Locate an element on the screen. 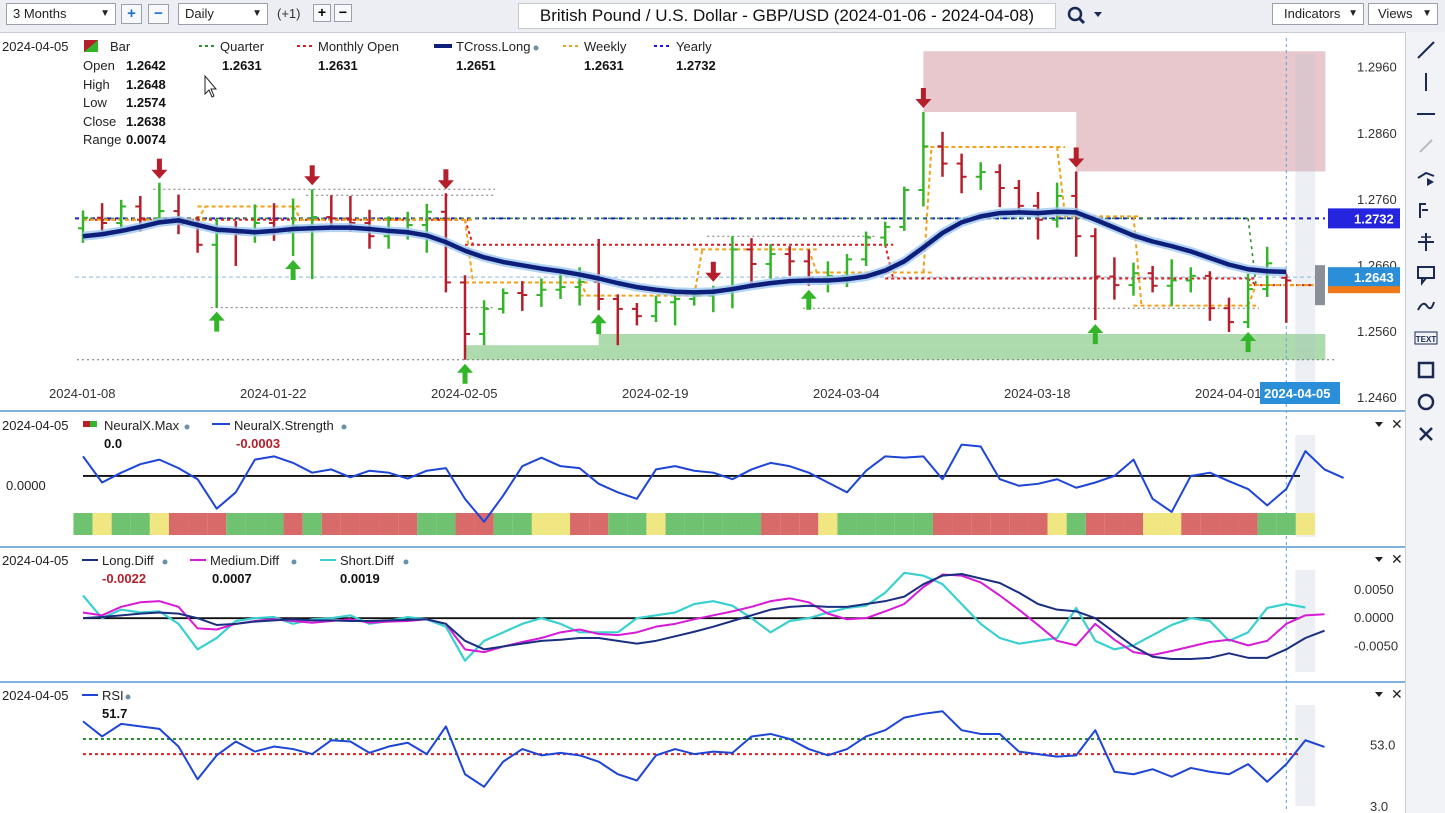  views-label: Views is located at coordinates (1395, 13).